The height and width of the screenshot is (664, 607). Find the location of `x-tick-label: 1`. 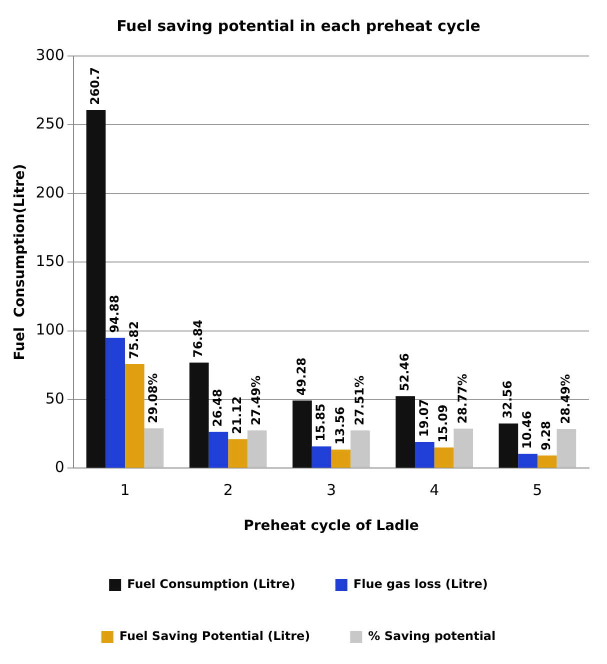

x-tick-label: 1 is located at coordinates (125, 490).